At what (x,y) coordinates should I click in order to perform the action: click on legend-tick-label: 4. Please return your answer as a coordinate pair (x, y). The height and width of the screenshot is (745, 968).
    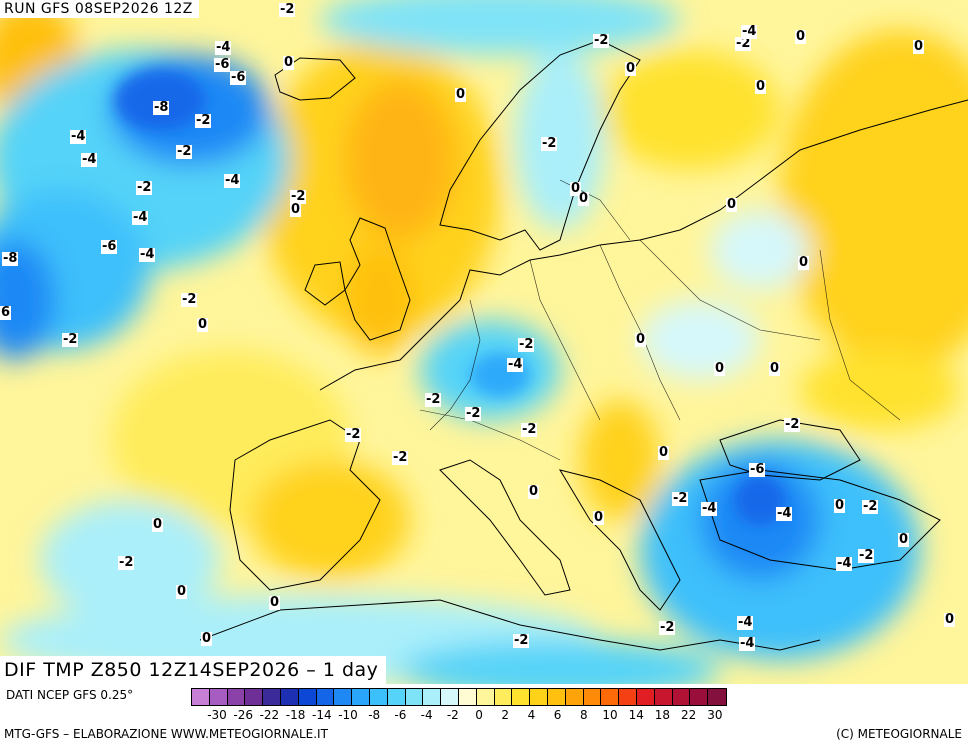
    Looking at the image, I should click on (531, 715).